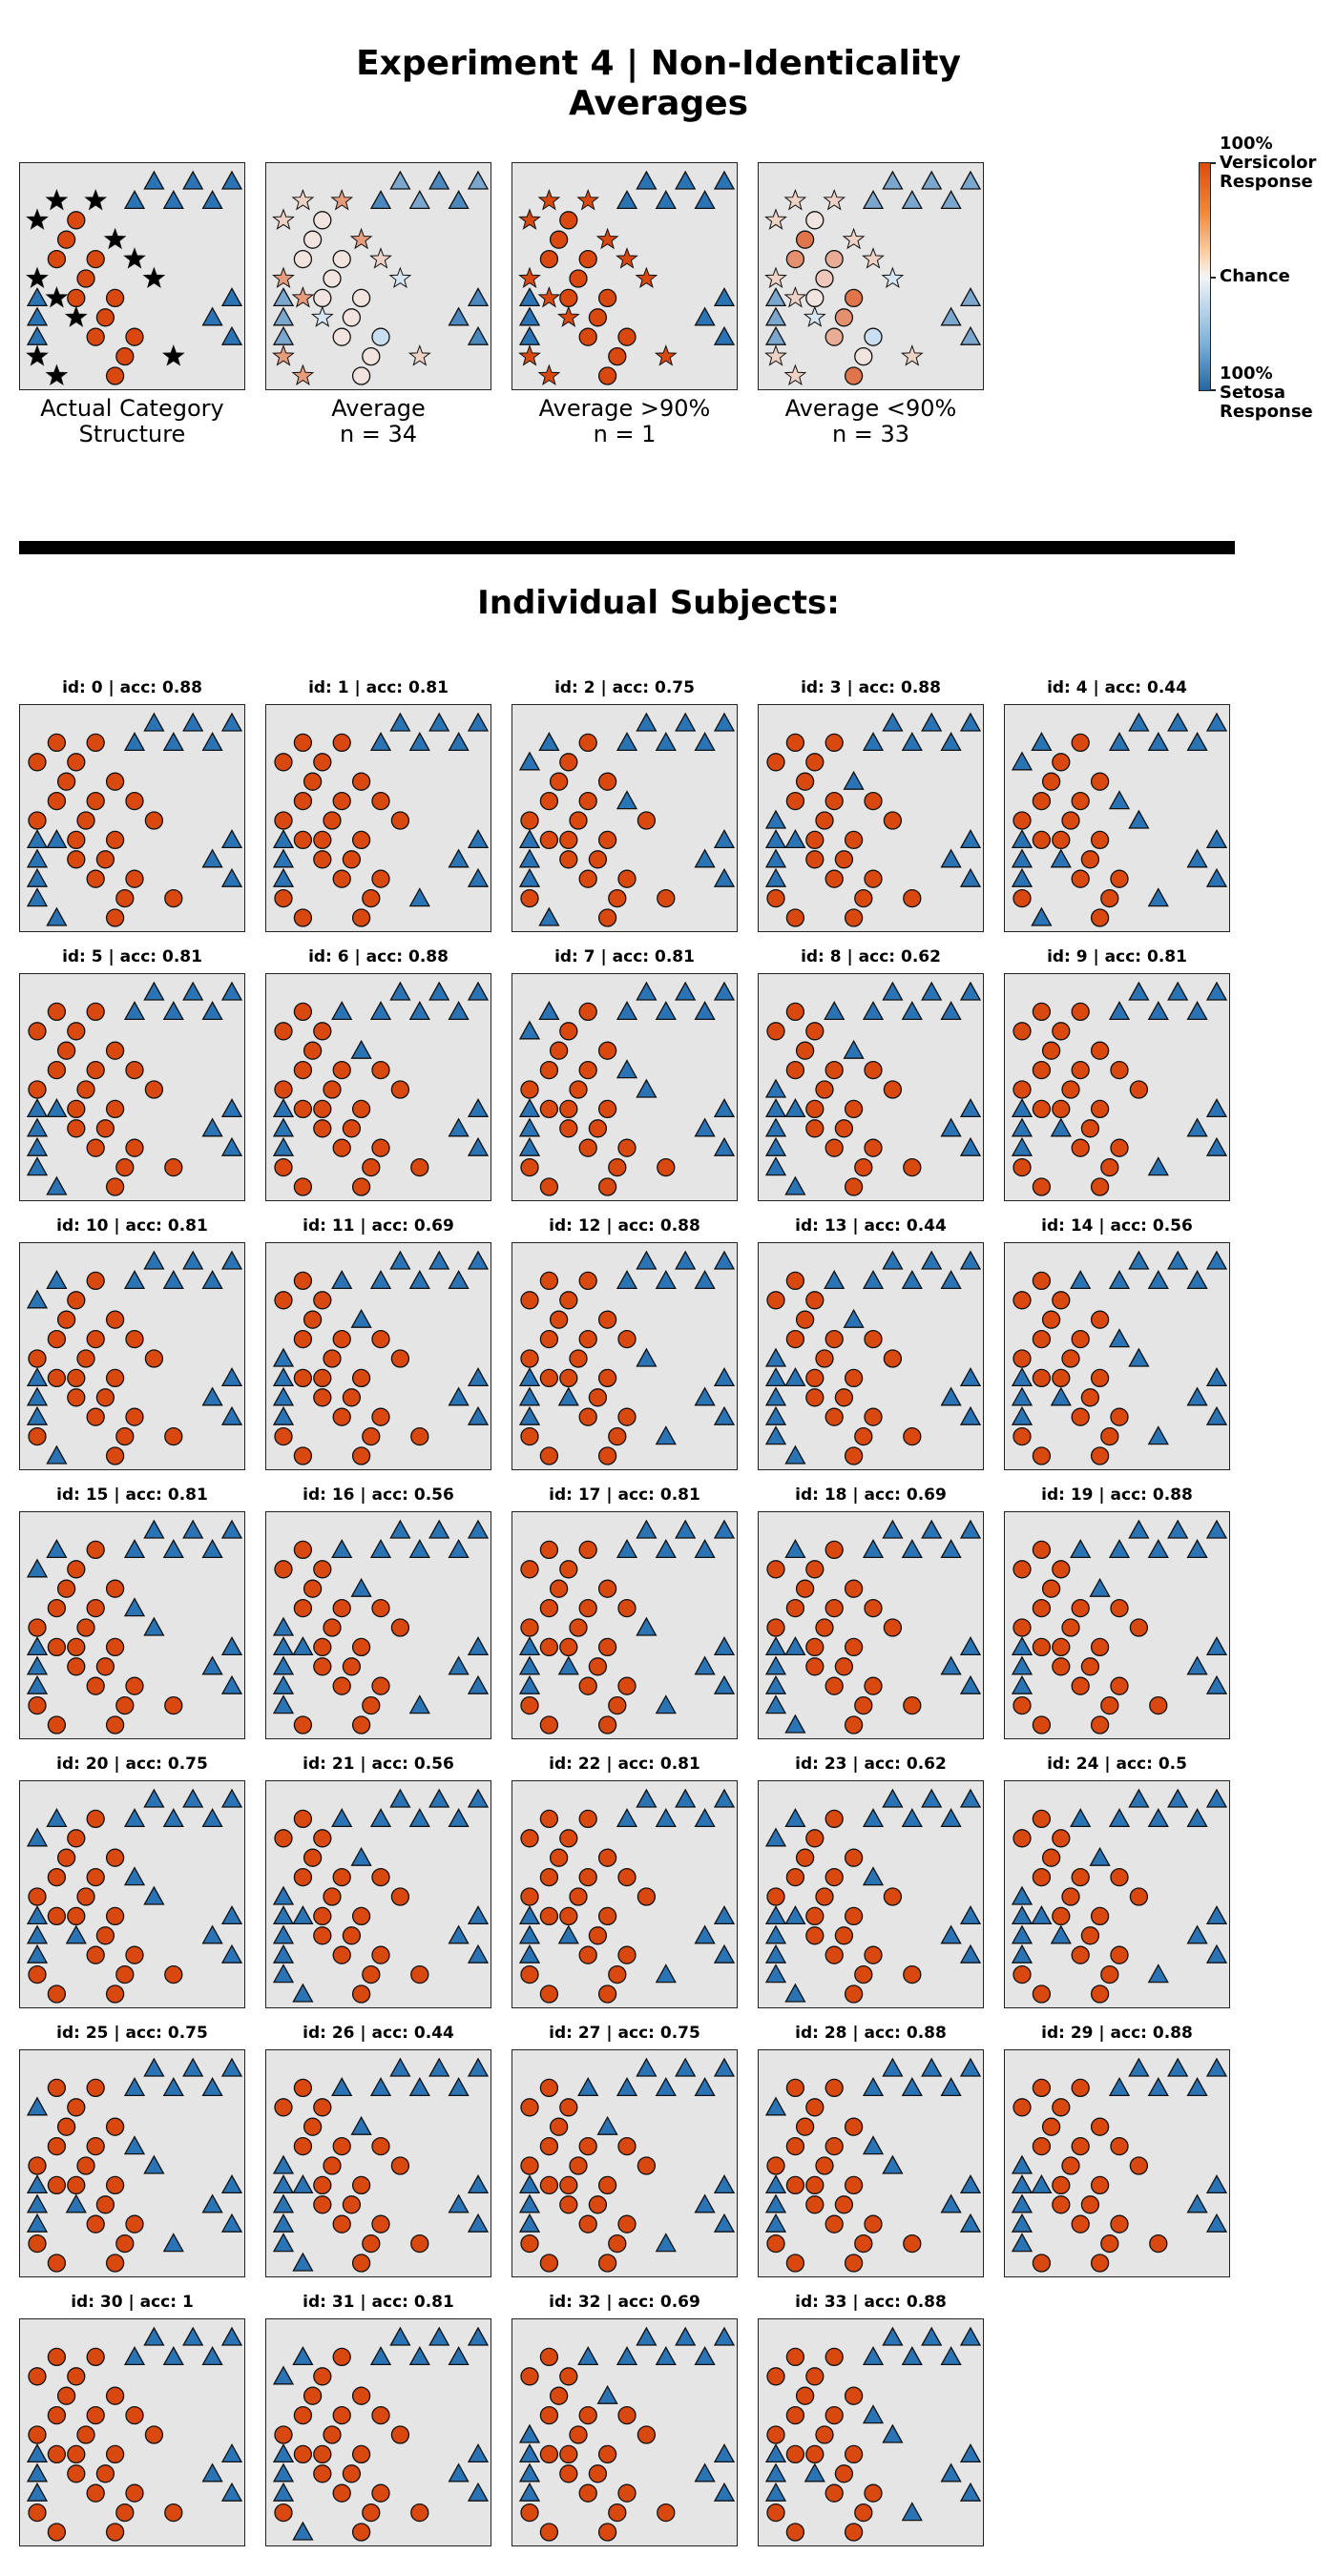 The image size is (1336, 2576). What do you see at coordinates (1117, 1764) in the screenshot?
I see `subject-title: id: 24 | acc: 0.5` at bounding box center [1117, 1764].